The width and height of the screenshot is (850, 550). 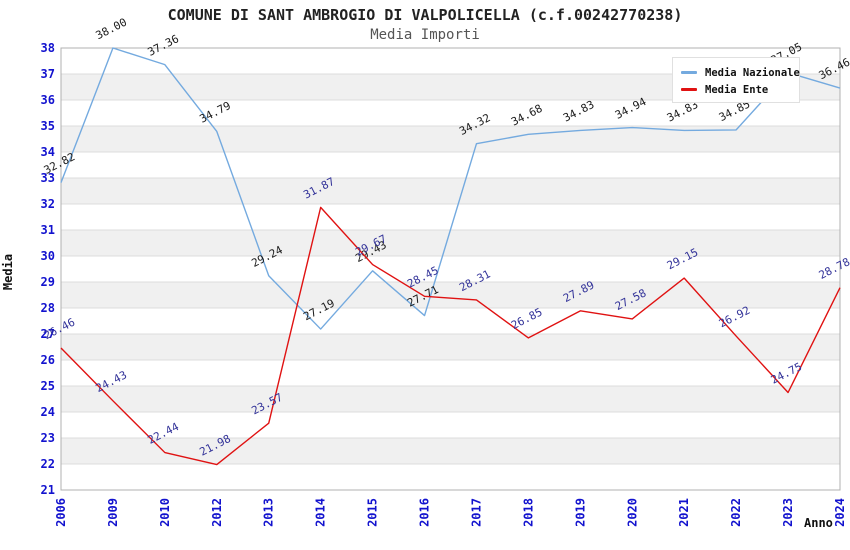 What do you see at coordinates (48, 308) in the screenshot?
I see `y-tick-label: 28` at bounding box center [48, 308].